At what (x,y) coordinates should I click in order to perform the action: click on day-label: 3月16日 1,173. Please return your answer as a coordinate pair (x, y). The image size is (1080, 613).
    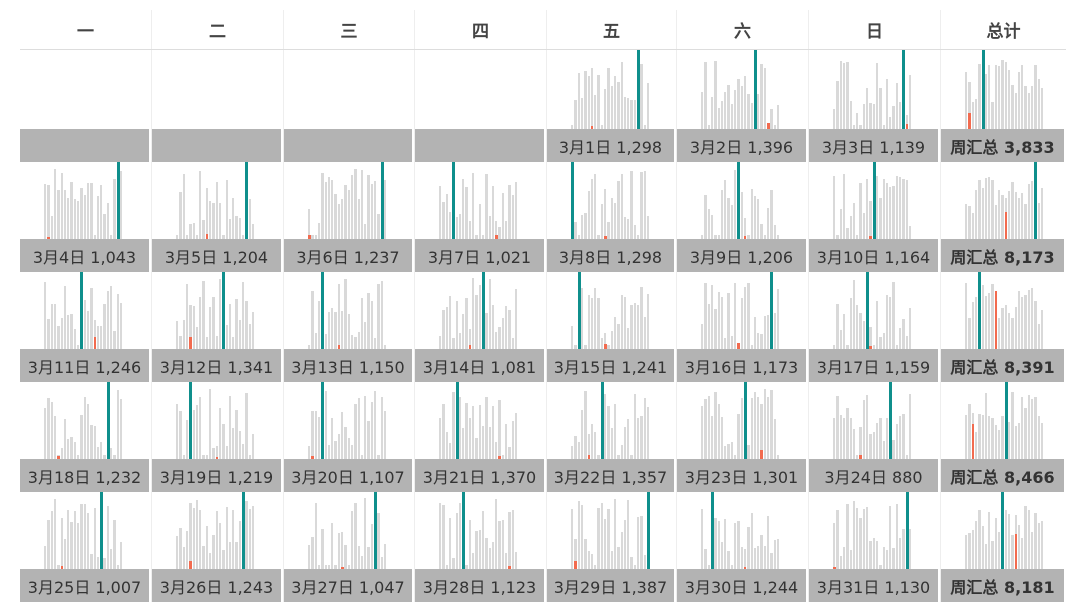
    Looking at the image, I should click on (742, 365).